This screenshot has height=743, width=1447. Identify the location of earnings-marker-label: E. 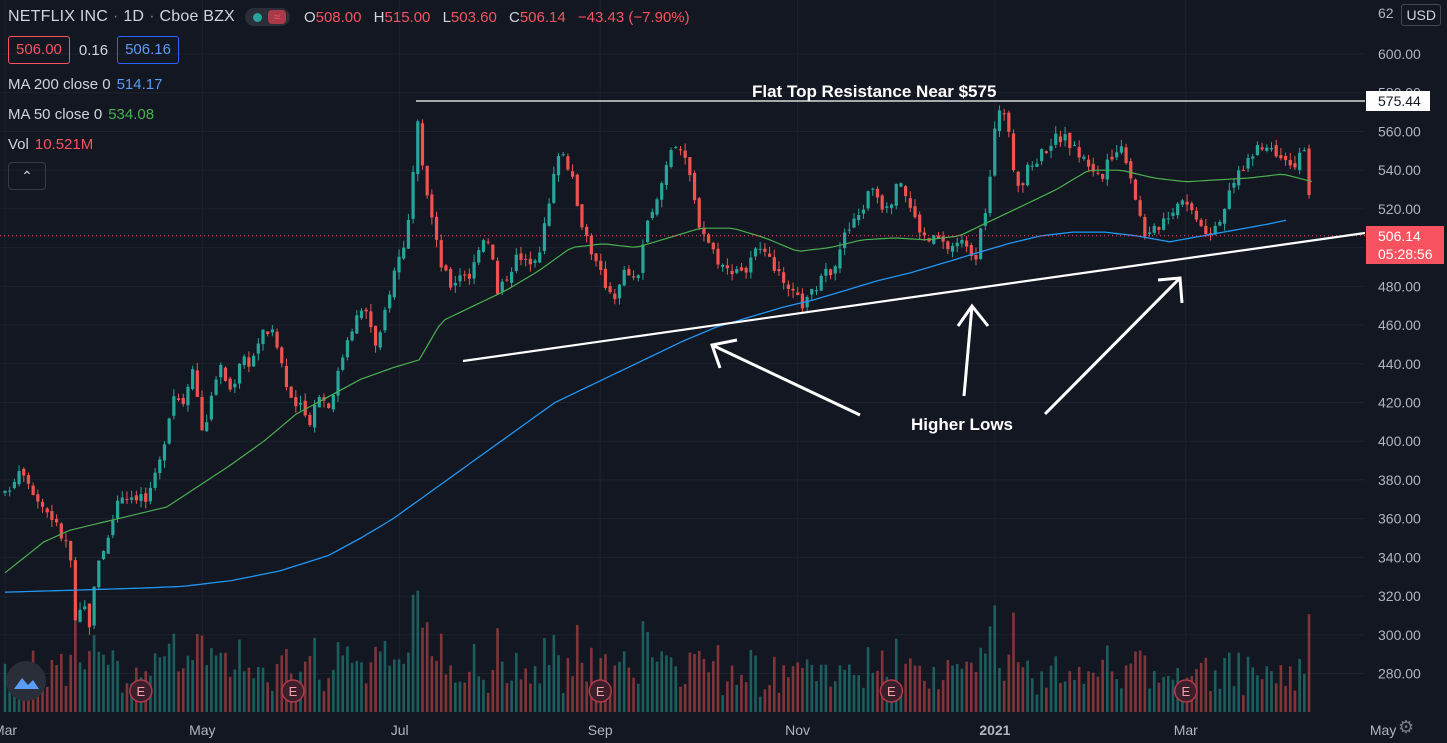
(1185, 691).